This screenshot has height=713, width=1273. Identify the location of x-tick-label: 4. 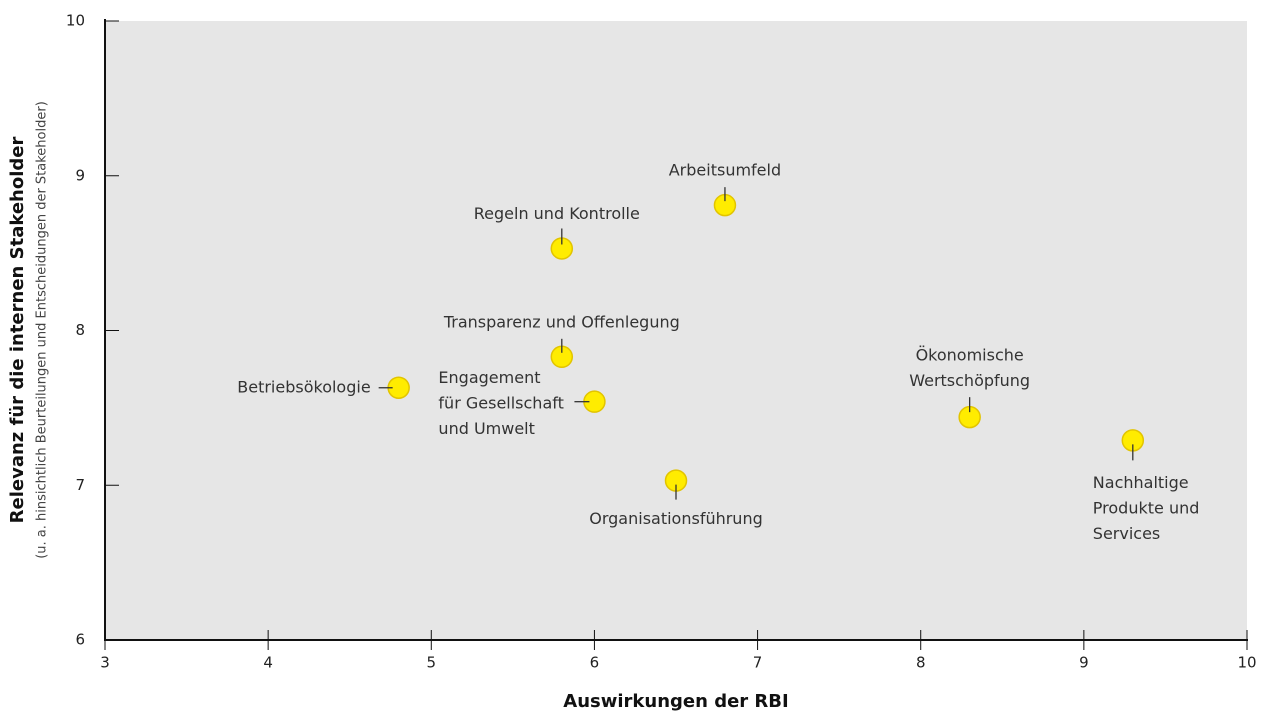
(268, 663).